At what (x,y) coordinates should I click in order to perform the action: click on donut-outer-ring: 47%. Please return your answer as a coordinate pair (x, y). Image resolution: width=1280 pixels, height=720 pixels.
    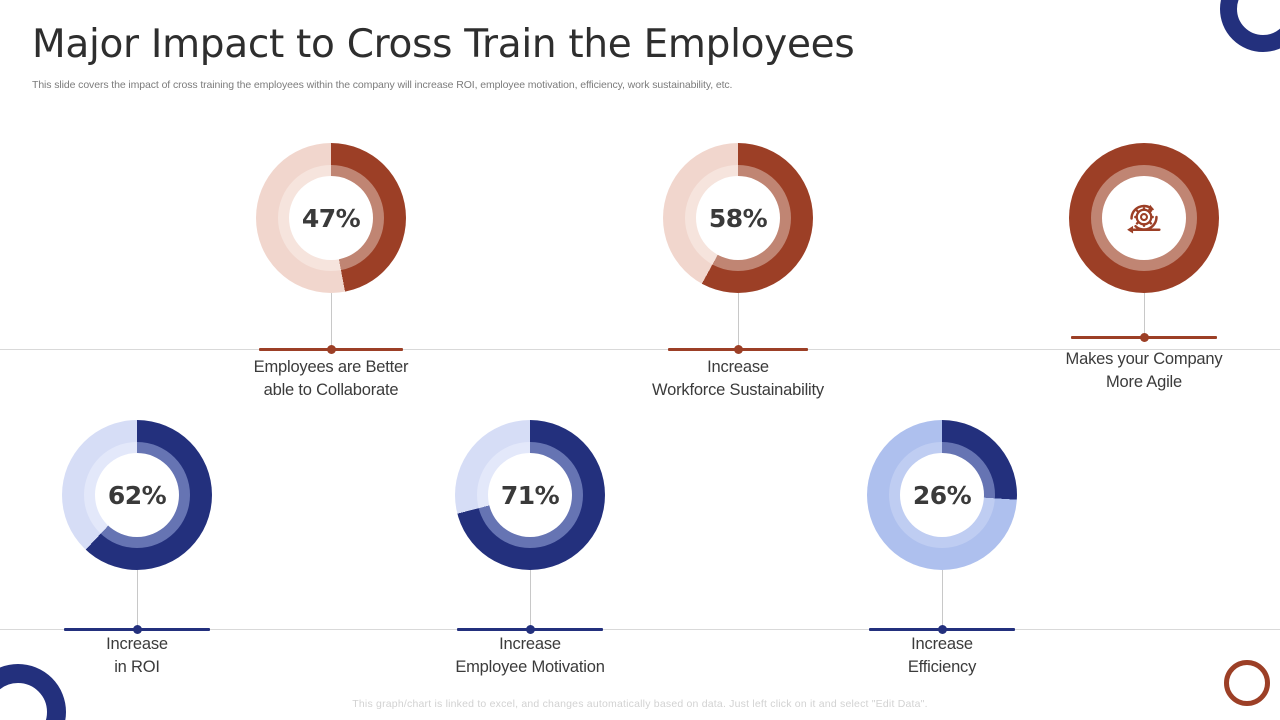
    Looking at the image, I should click on (331, 218).